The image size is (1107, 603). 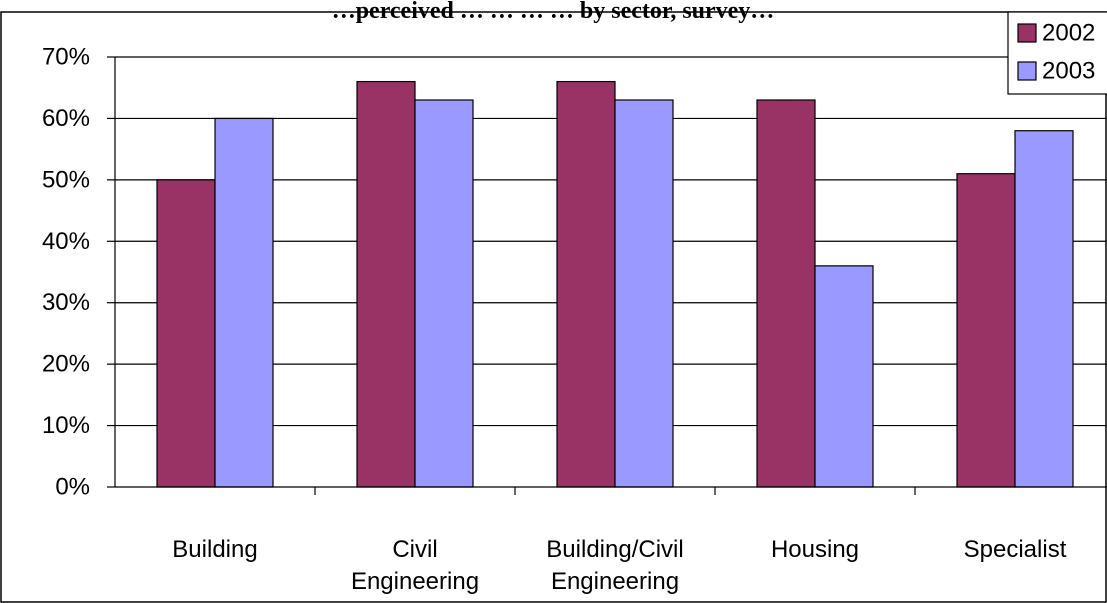 What do you see at coordinates (614, 565) in the screenshot?
I see `x-category-label: Building/Civil Engineering` at bounding box center [614, 565].